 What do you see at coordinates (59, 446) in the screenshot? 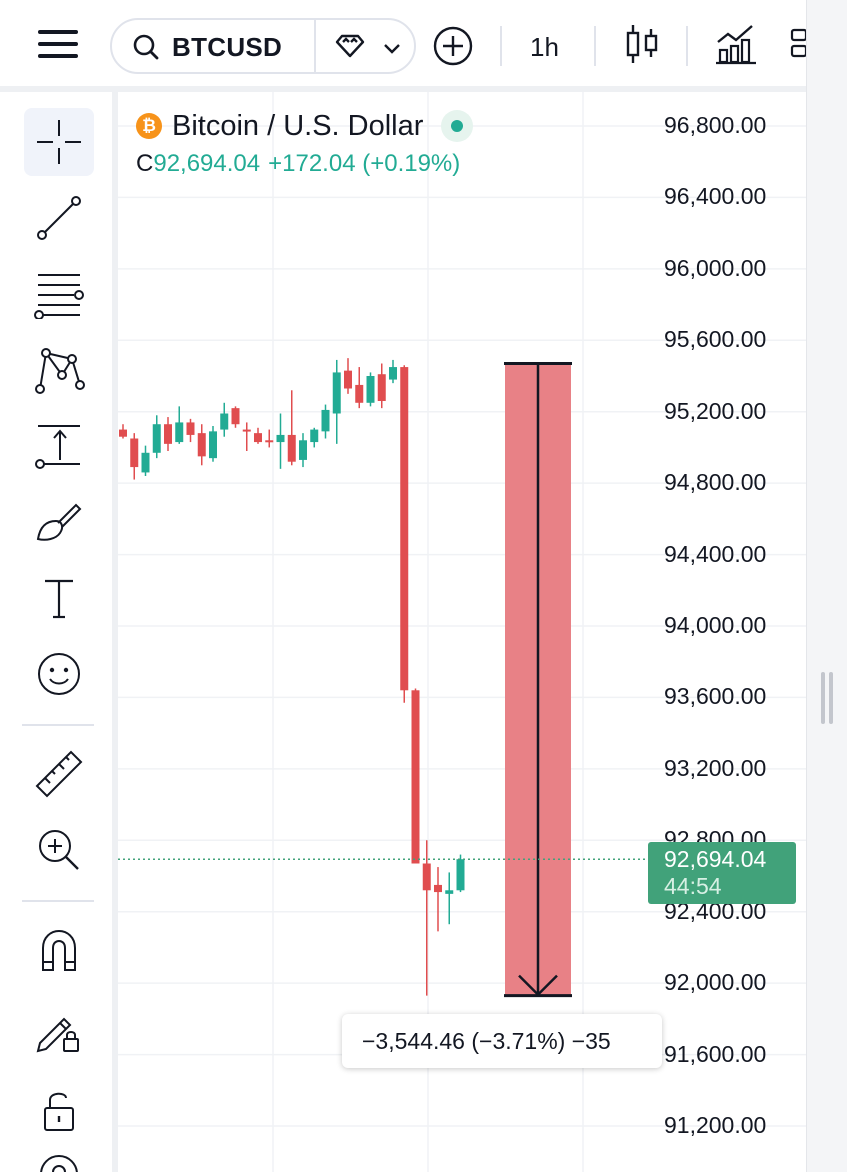
I see `projection-tool` at bounding box center [59, 446].